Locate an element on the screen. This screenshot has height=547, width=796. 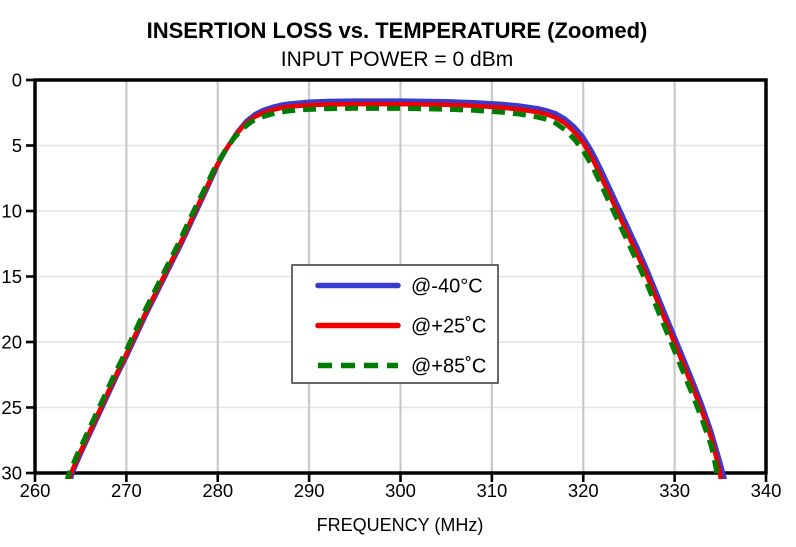
y-tick-label: 25 is located at coordinates (11, 407).